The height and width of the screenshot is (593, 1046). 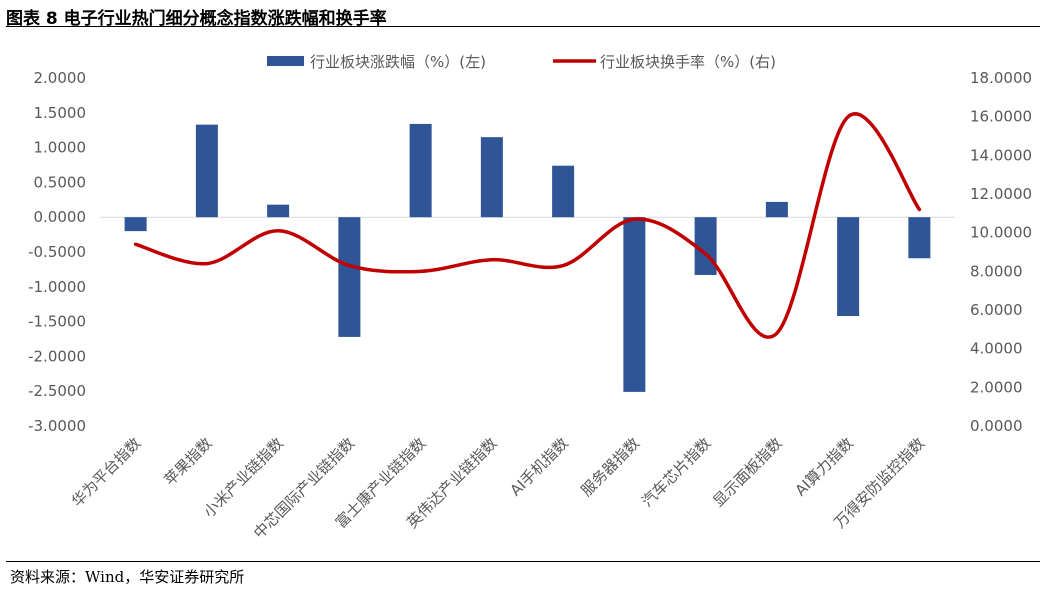 What do you see at coordinates (996, 387) in the screenshot?
I see `right-tick-label: 2.0000` at bounding box center [996, 387].